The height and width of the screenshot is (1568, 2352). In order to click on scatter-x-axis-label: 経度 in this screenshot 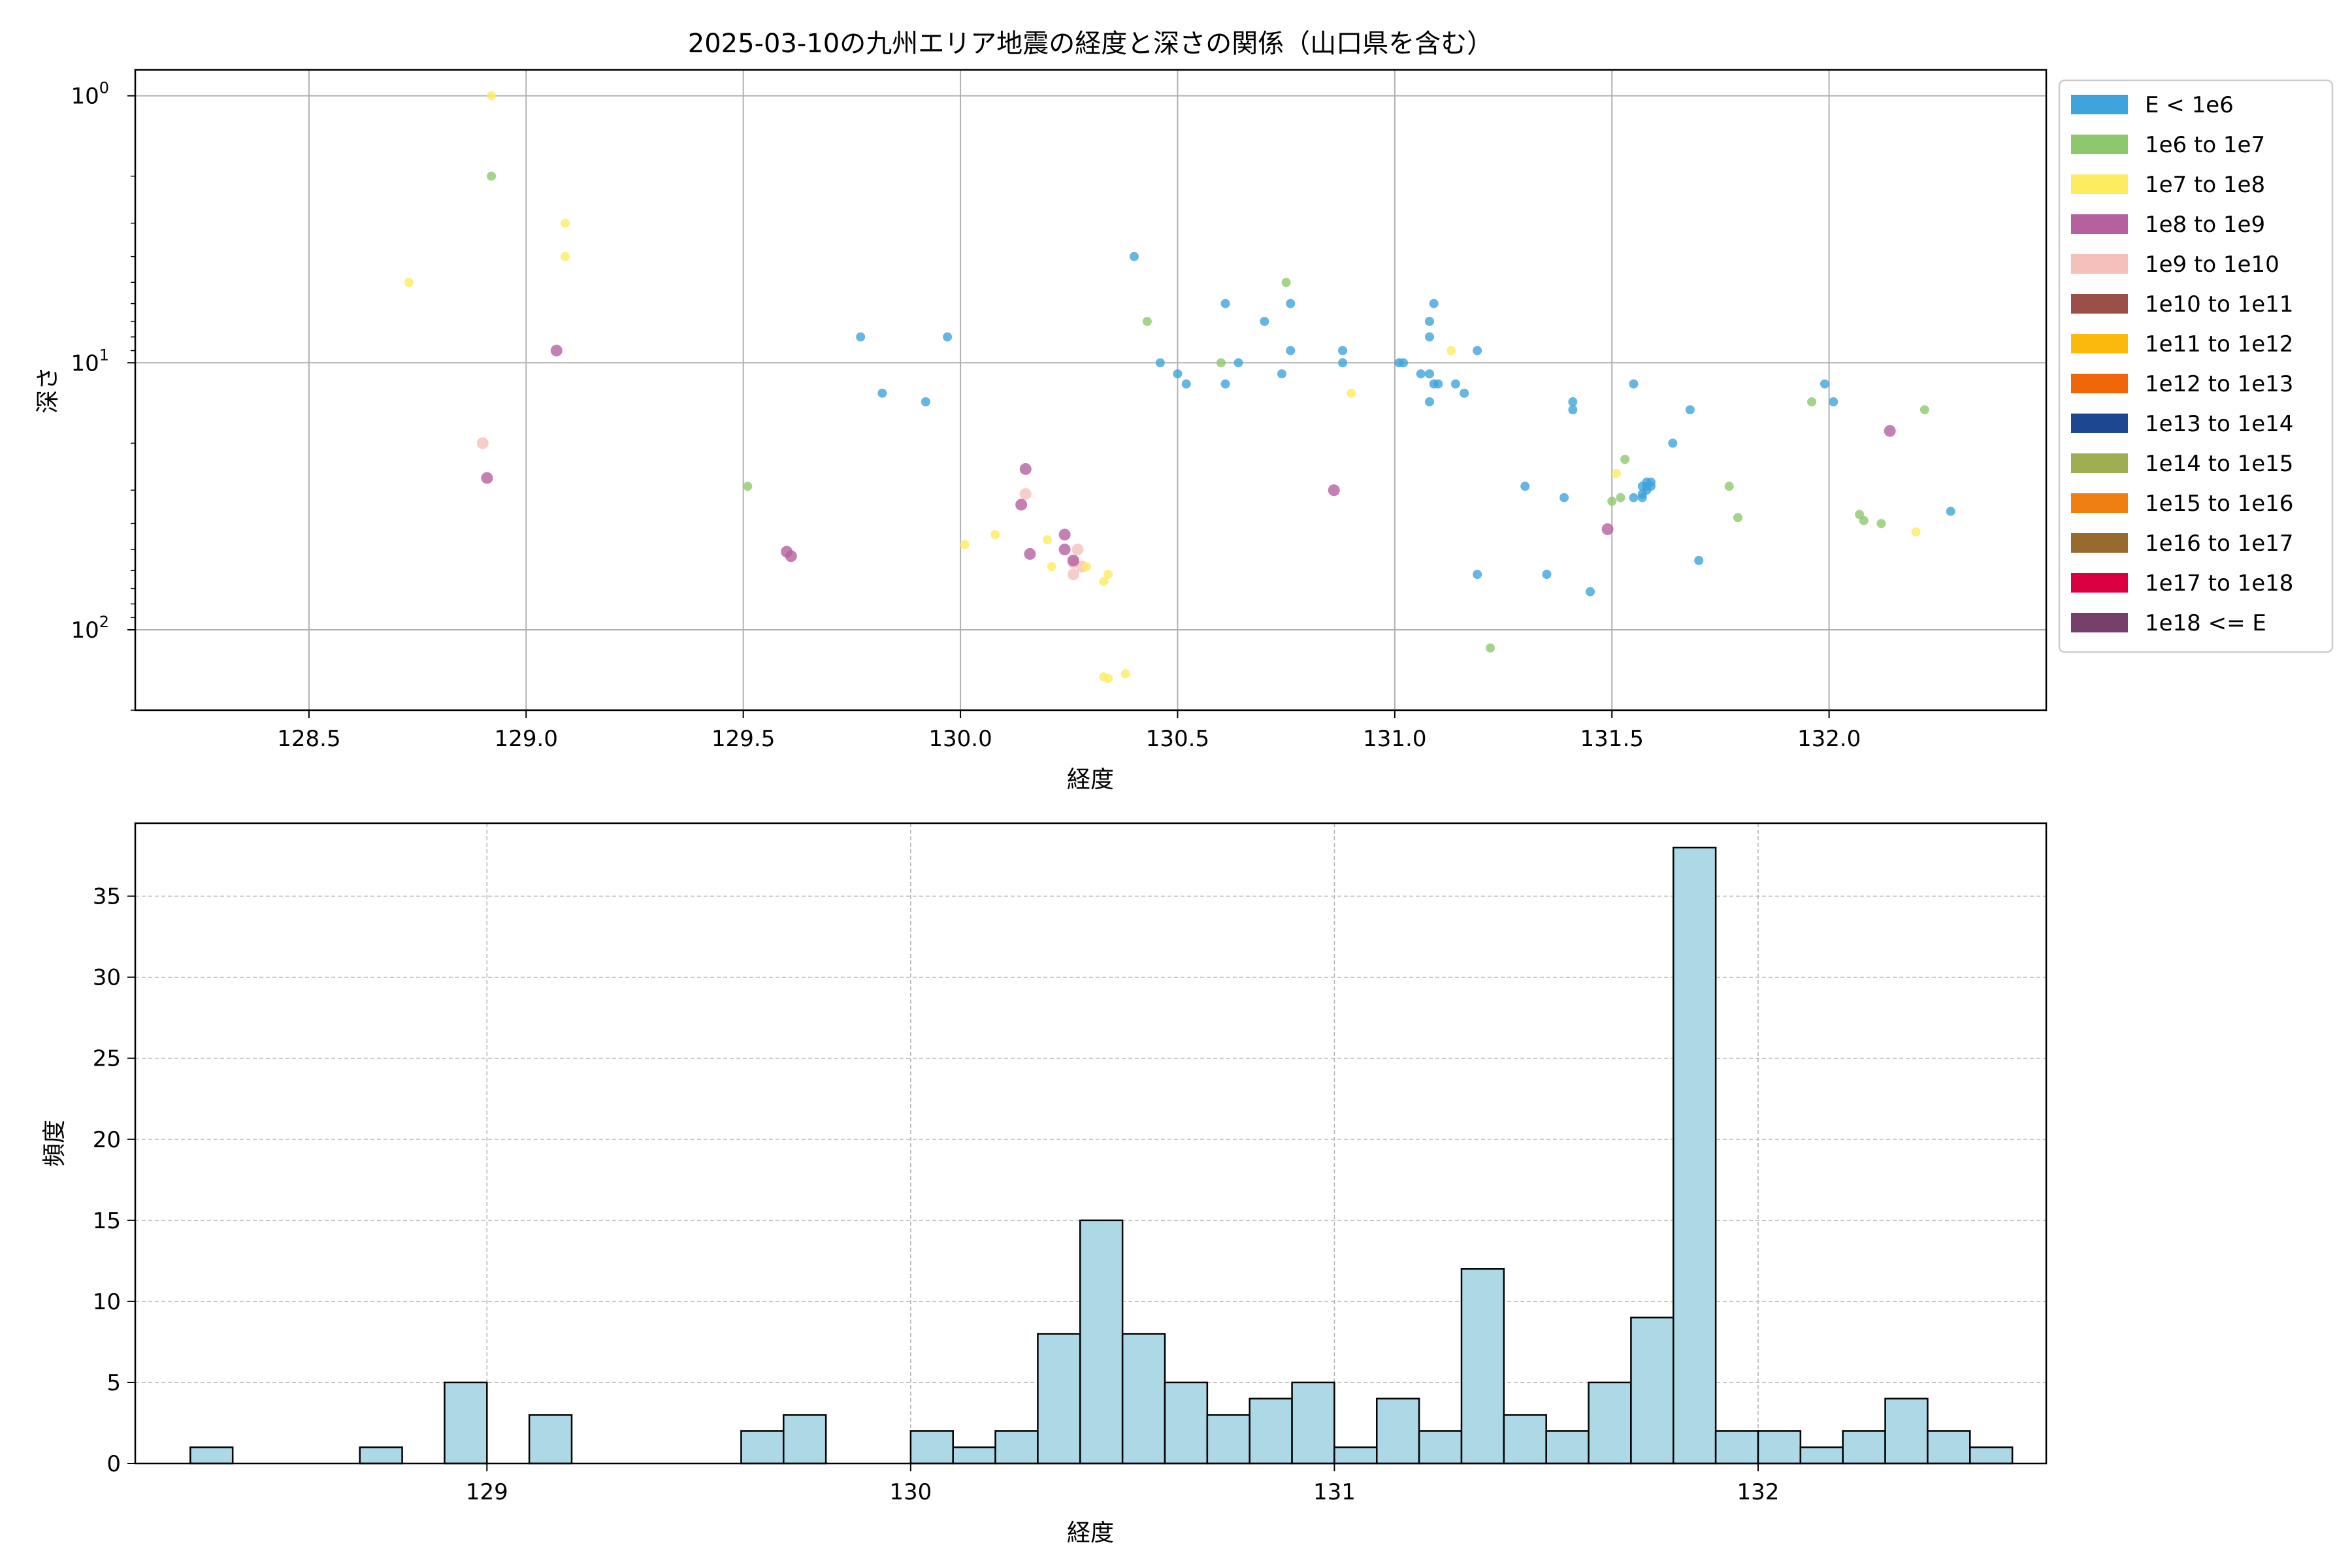, I will do `click(1090, 779)`.